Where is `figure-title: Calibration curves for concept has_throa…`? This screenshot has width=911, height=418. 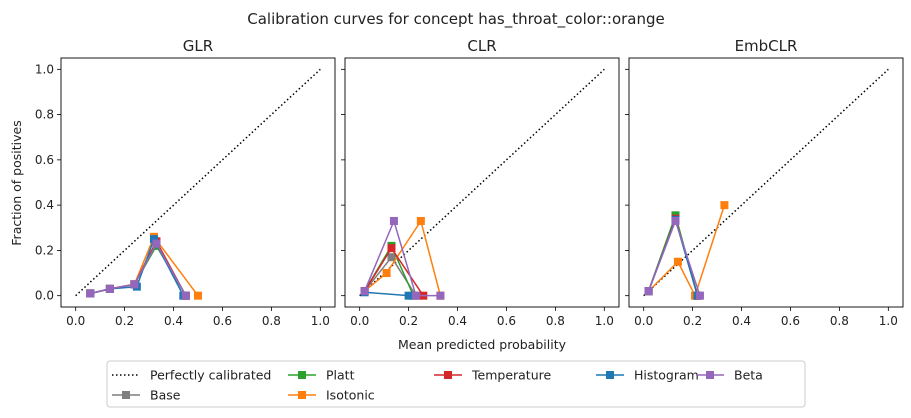 figure-title: Calibration curves for concept has_throa… is located at coordinates (456, 19).